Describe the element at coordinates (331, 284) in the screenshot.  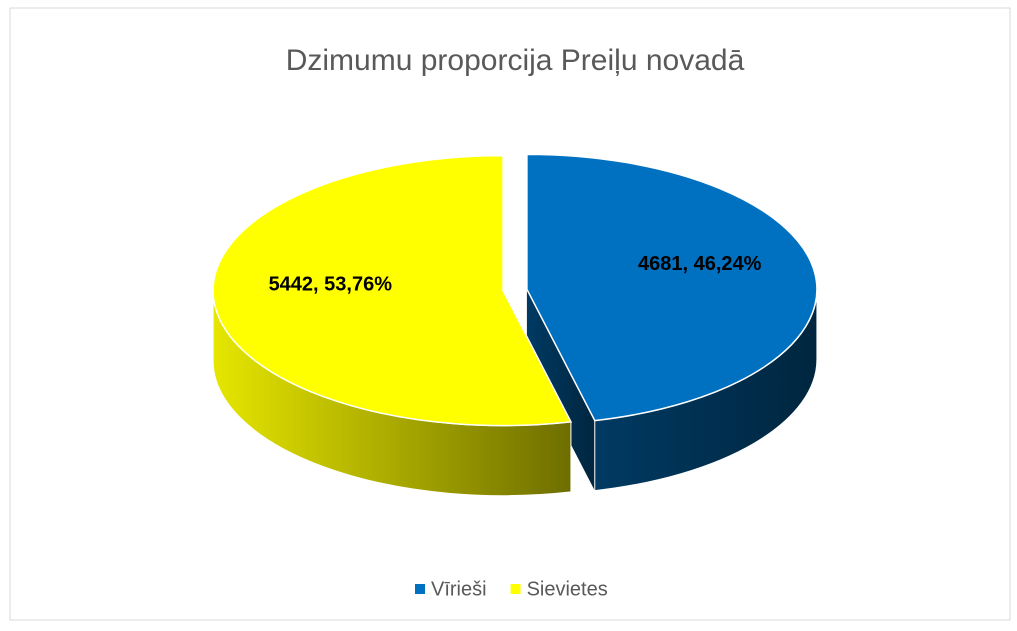
I see `data-label: 5442, 53,76%` at that location.